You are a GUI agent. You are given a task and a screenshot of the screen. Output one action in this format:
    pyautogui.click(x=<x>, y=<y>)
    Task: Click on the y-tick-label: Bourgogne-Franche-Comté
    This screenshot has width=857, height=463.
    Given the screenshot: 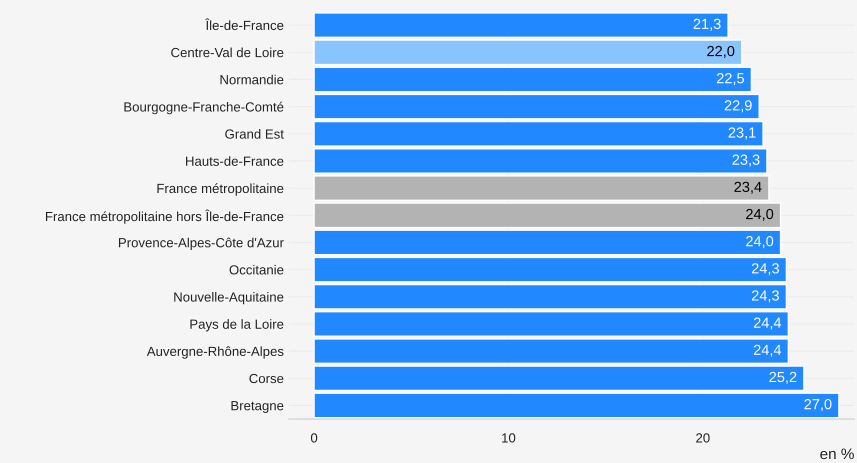 What is the action you would take?
    pyautogui.click(x=204, y=108)
    